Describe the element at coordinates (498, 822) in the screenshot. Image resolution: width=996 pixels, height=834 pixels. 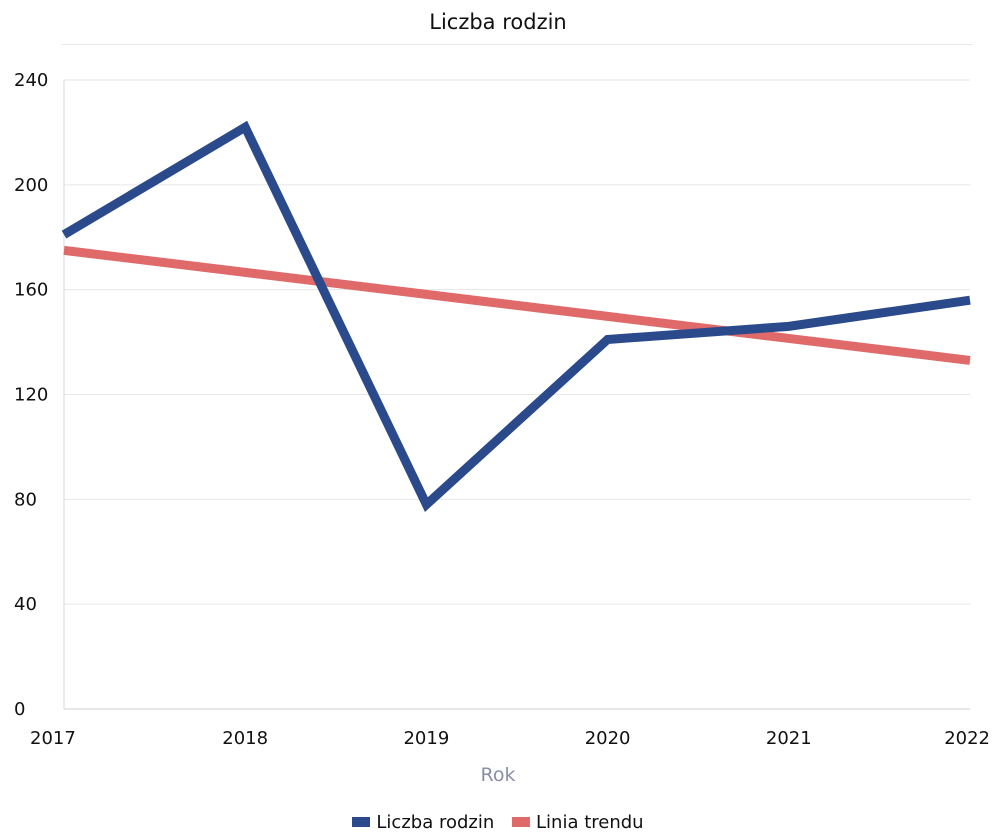
I see `legend: Liczba rodzin Linia trendu` at that location.